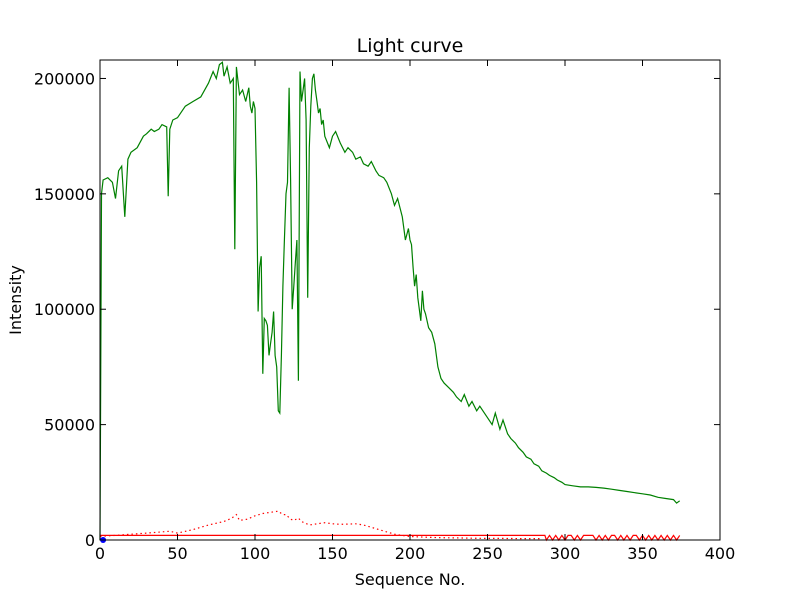 The width and height of the screenshot is (800, 600). What do you see at coordinates (15, 300) in the screenshot?
I see `y-axis-label: Intensity` at bounding box center [15, 300].